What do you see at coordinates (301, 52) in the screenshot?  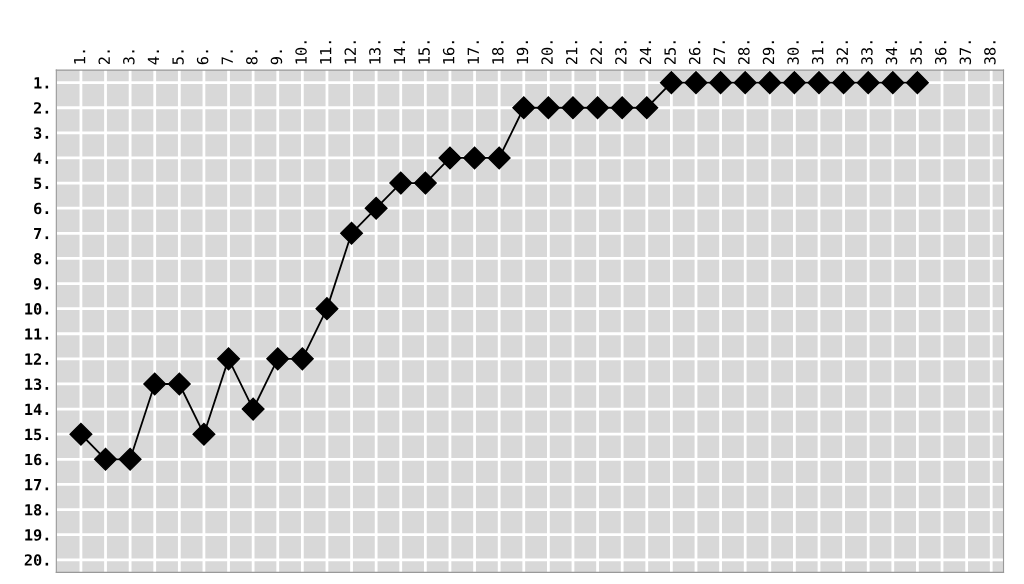 I see `x-tick-label: 10.` at bounding box center [301, 52].